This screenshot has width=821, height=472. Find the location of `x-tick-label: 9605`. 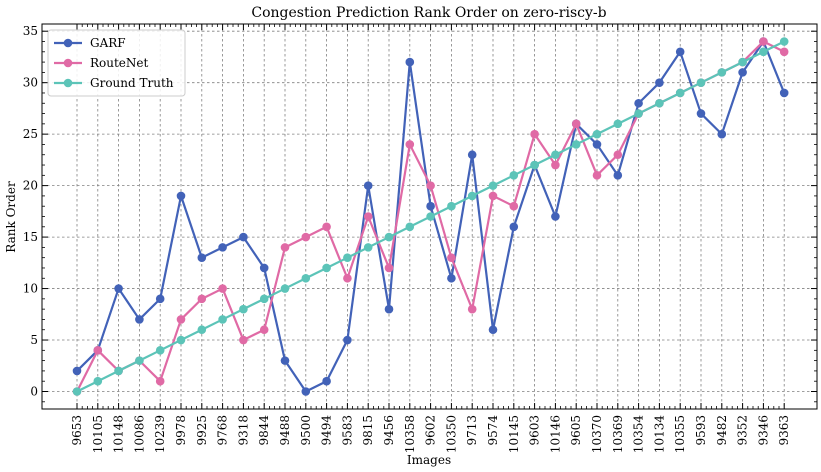

x-tick-label: 9605 is located at coordinates (576, 430).